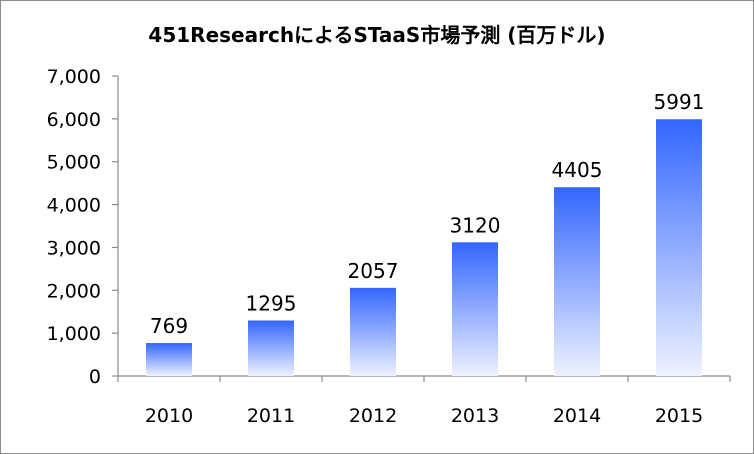  What do you see at coordinates (475, 309) in the screenshot?
I see `bar-2013` at bounding box center [475, 309].